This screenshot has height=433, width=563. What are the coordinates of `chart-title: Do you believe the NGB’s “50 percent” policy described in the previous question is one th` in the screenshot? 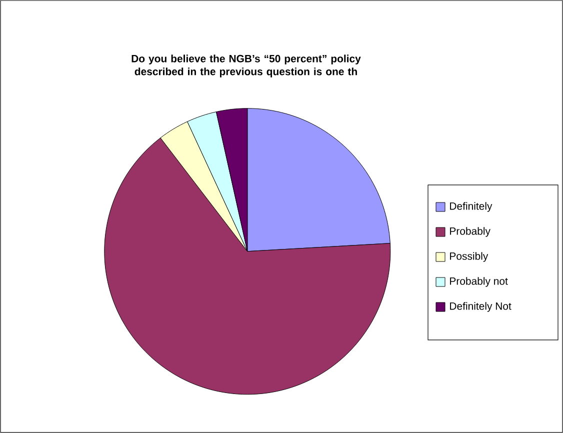 It's located at (246, 66).